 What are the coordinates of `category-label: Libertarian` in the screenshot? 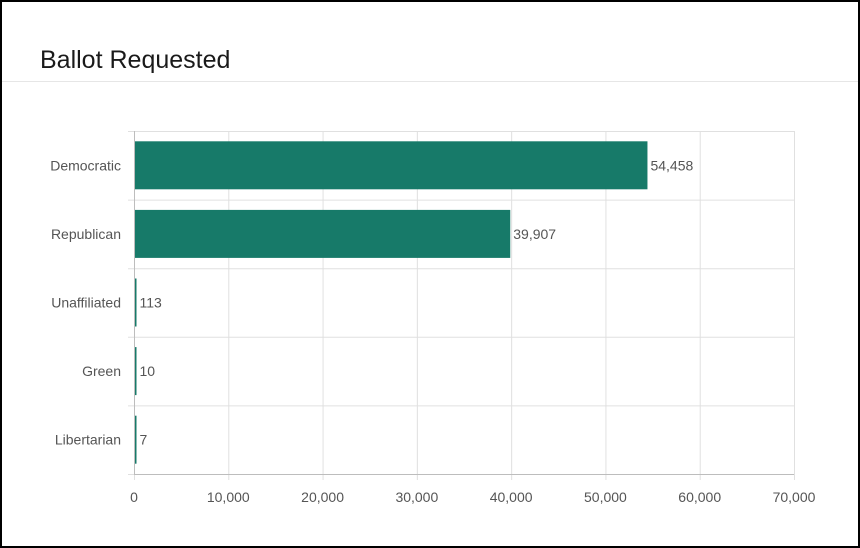 It's located at (88, 440).